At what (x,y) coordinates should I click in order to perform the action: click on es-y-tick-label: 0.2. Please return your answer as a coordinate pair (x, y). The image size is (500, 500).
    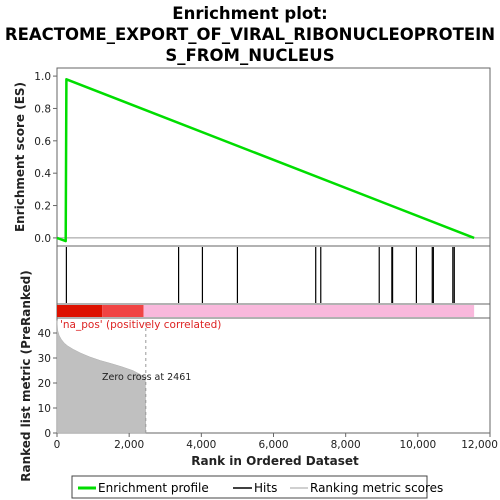
    Looking at the image, I should click on (42, 207).